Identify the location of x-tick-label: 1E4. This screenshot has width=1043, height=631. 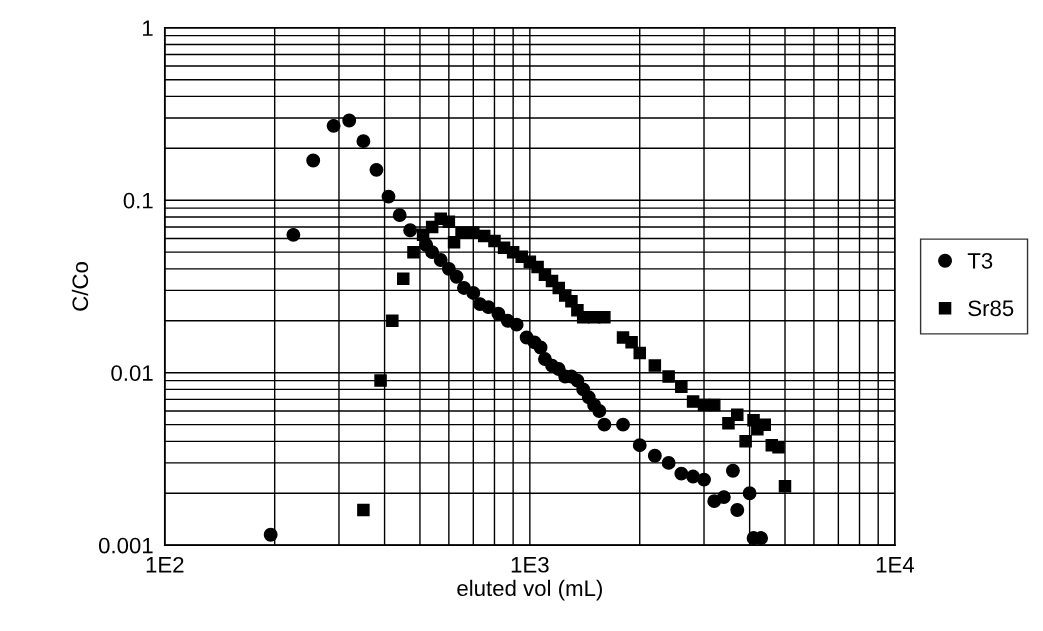
(895, 565).